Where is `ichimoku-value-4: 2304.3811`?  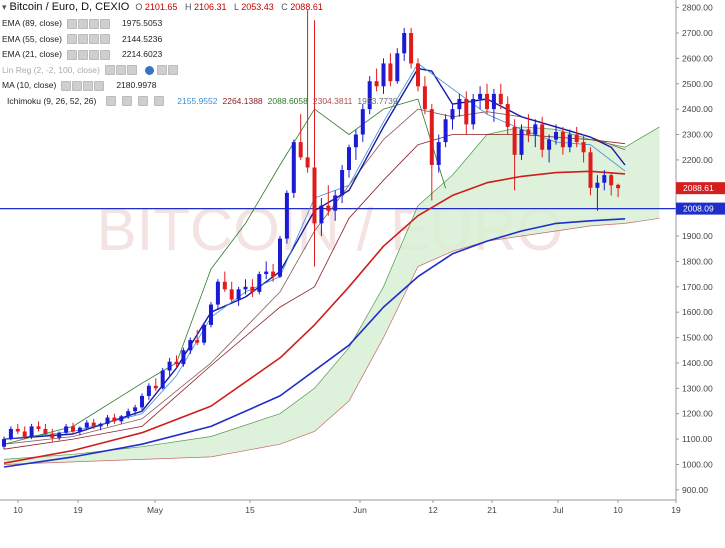
ichimoku-value-4: 2304.3811 is located at coordinates (332, 100).